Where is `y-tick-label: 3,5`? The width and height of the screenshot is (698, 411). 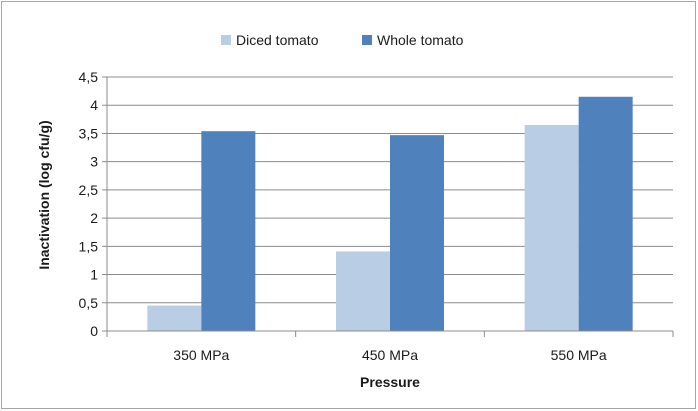
y-tick-label: 3,5 is located at coordinates (89, 133).